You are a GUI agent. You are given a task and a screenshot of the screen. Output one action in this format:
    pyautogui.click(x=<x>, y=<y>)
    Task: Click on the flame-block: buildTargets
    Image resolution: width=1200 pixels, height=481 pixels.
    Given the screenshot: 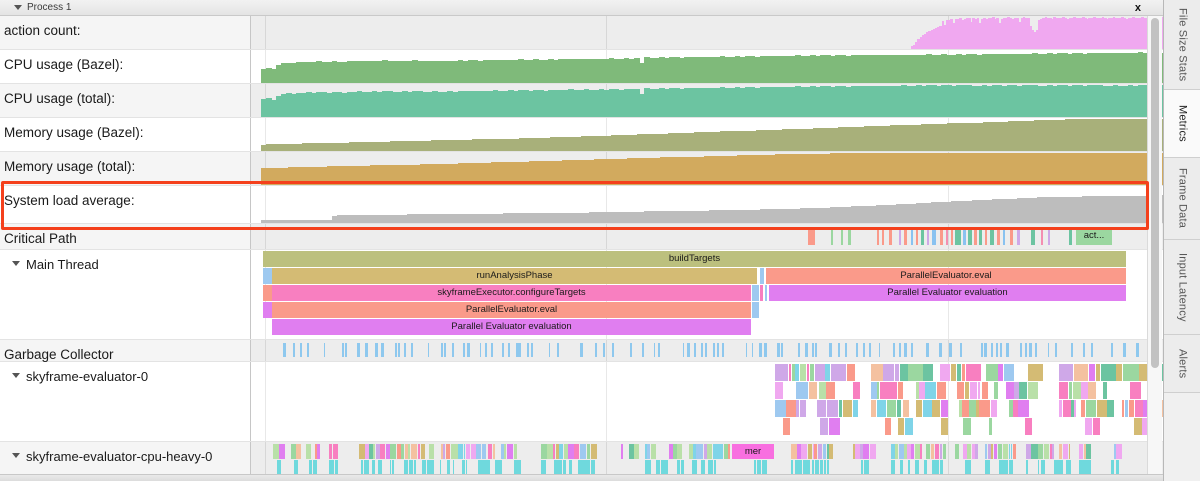 What is the action you would take?
    pyautogui.click(x=694, y=259)
    